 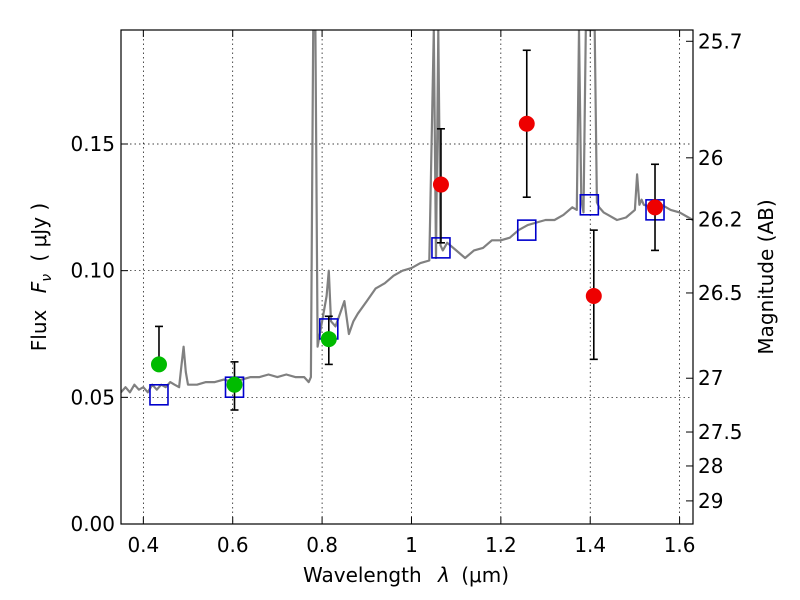 I want to click on y2-tick-label: 25.7, so click(x=720, y=41).